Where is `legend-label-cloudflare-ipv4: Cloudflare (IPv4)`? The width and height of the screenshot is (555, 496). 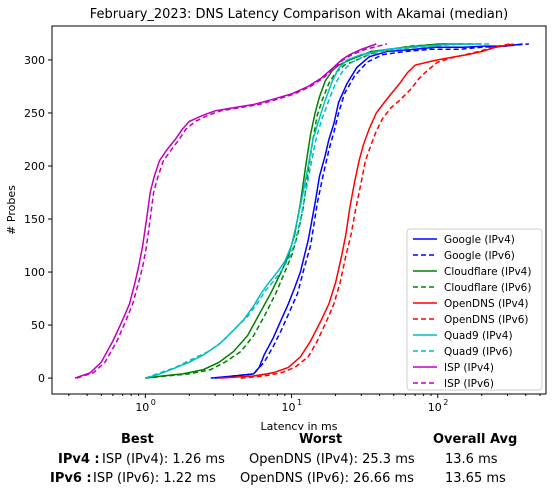 legend-label-cloudflare-ipv4: Cloudflare (IPv4) is located at coordinates (487, 272).